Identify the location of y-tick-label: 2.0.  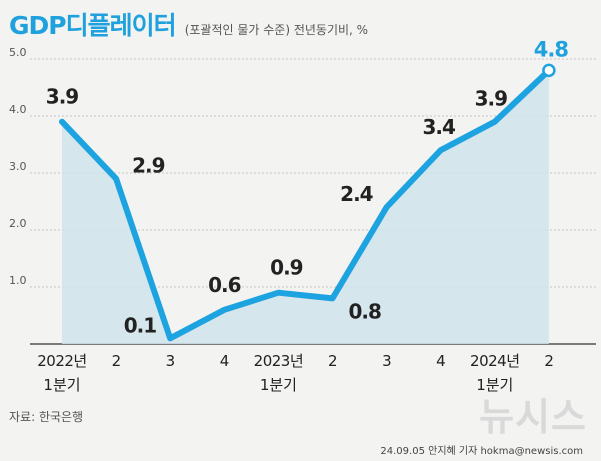
(18, 223).